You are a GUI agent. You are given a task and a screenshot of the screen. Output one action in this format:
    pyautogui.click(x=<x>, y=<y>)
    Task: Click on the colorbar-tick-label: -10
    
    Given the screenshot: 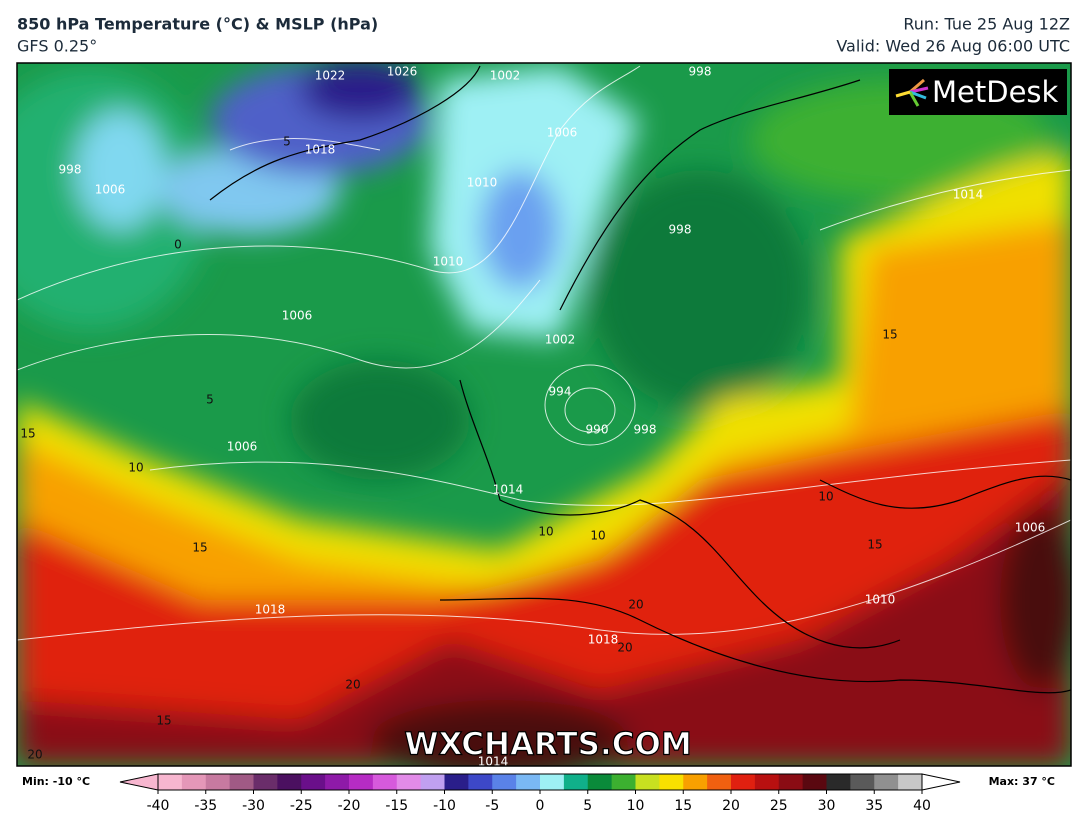 What is the action you would take?
    pyautogui.click(x=444, y=806)
    